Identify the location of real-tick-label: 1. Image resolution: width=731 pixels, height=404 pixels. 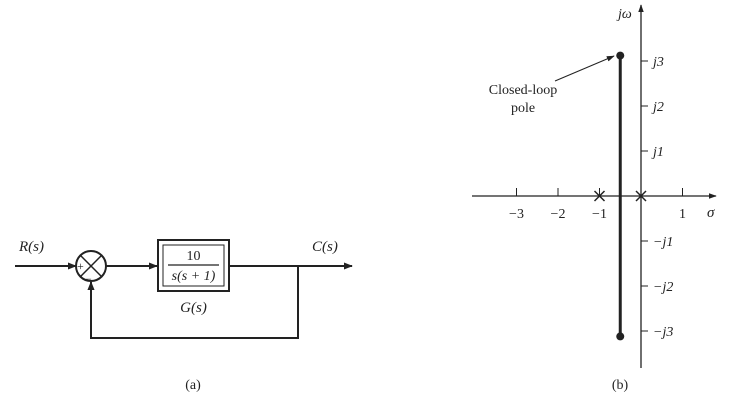
(682, 214).